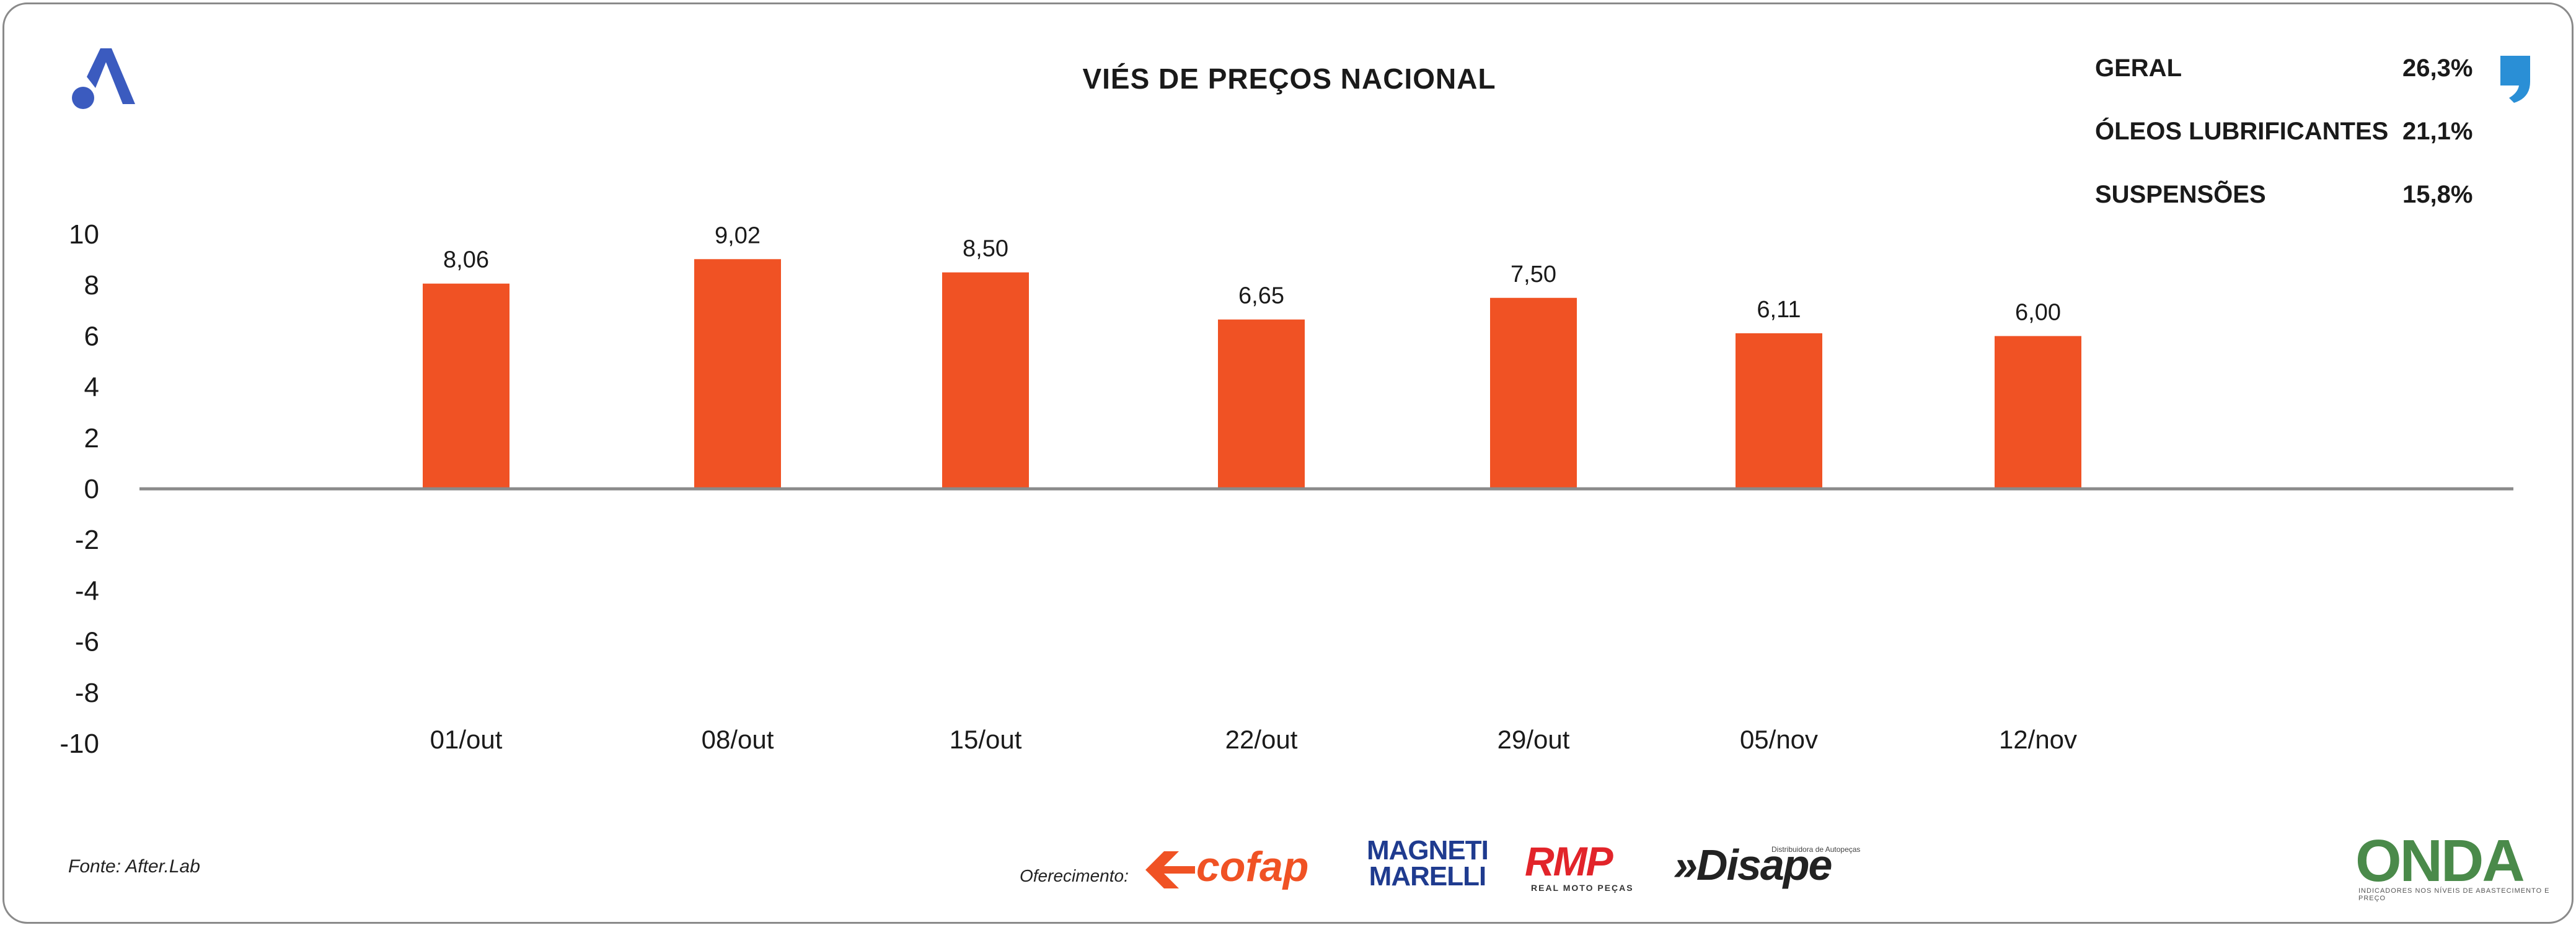  Describe the element at coordinates (2138, 68) in the screenshot. I see `stat-label: GERAL` at that location.